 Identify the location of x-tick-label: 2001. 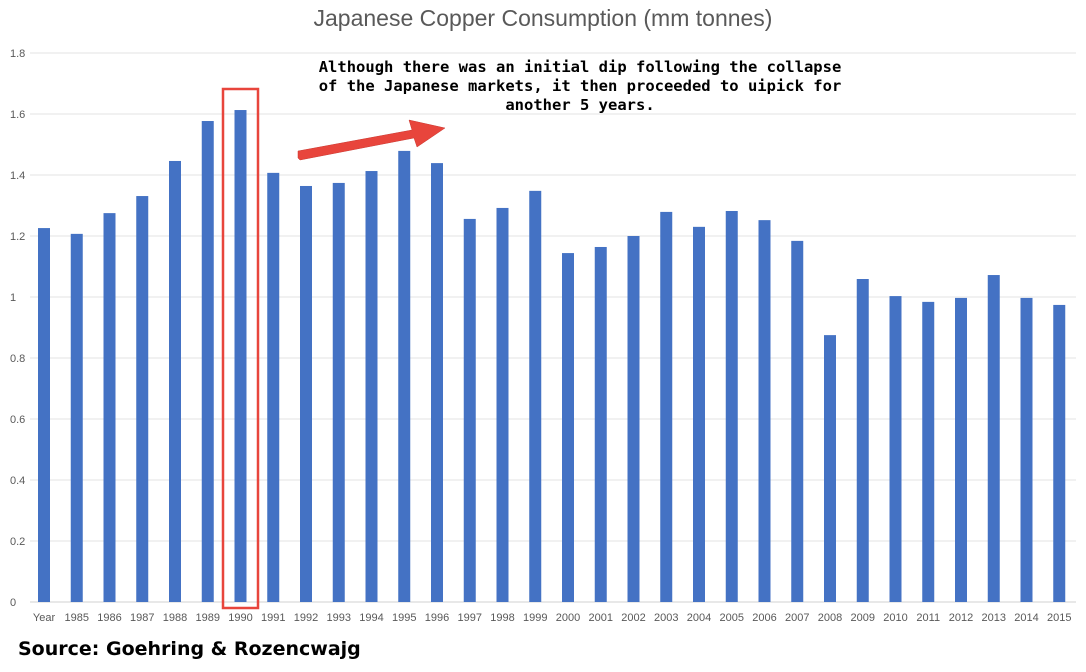
(601, 618).